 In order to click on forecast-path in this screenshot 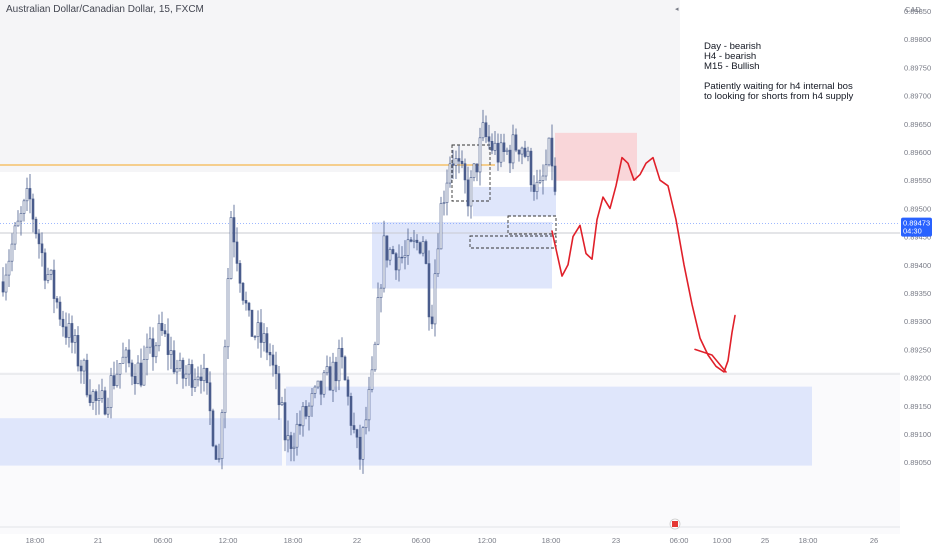, I will do `click(643, 264)`.